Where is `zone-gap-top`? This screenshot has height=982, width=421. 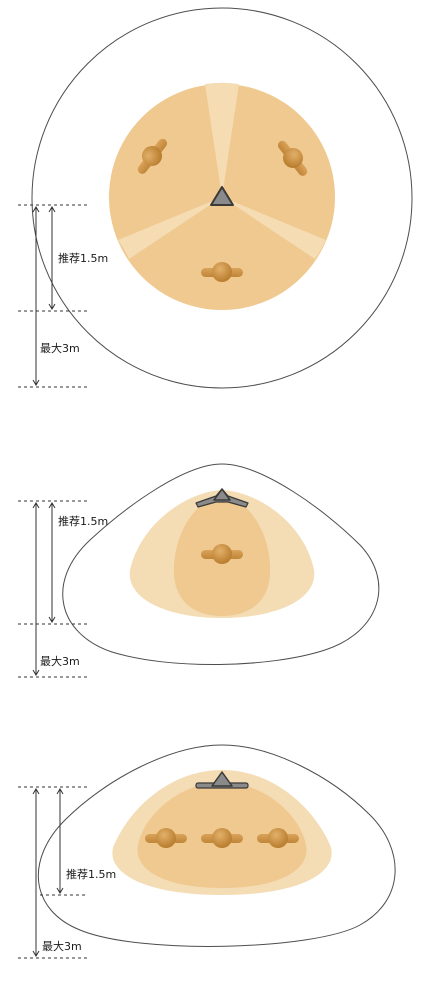 zone-gap-top is located at coordinates (222, 139).